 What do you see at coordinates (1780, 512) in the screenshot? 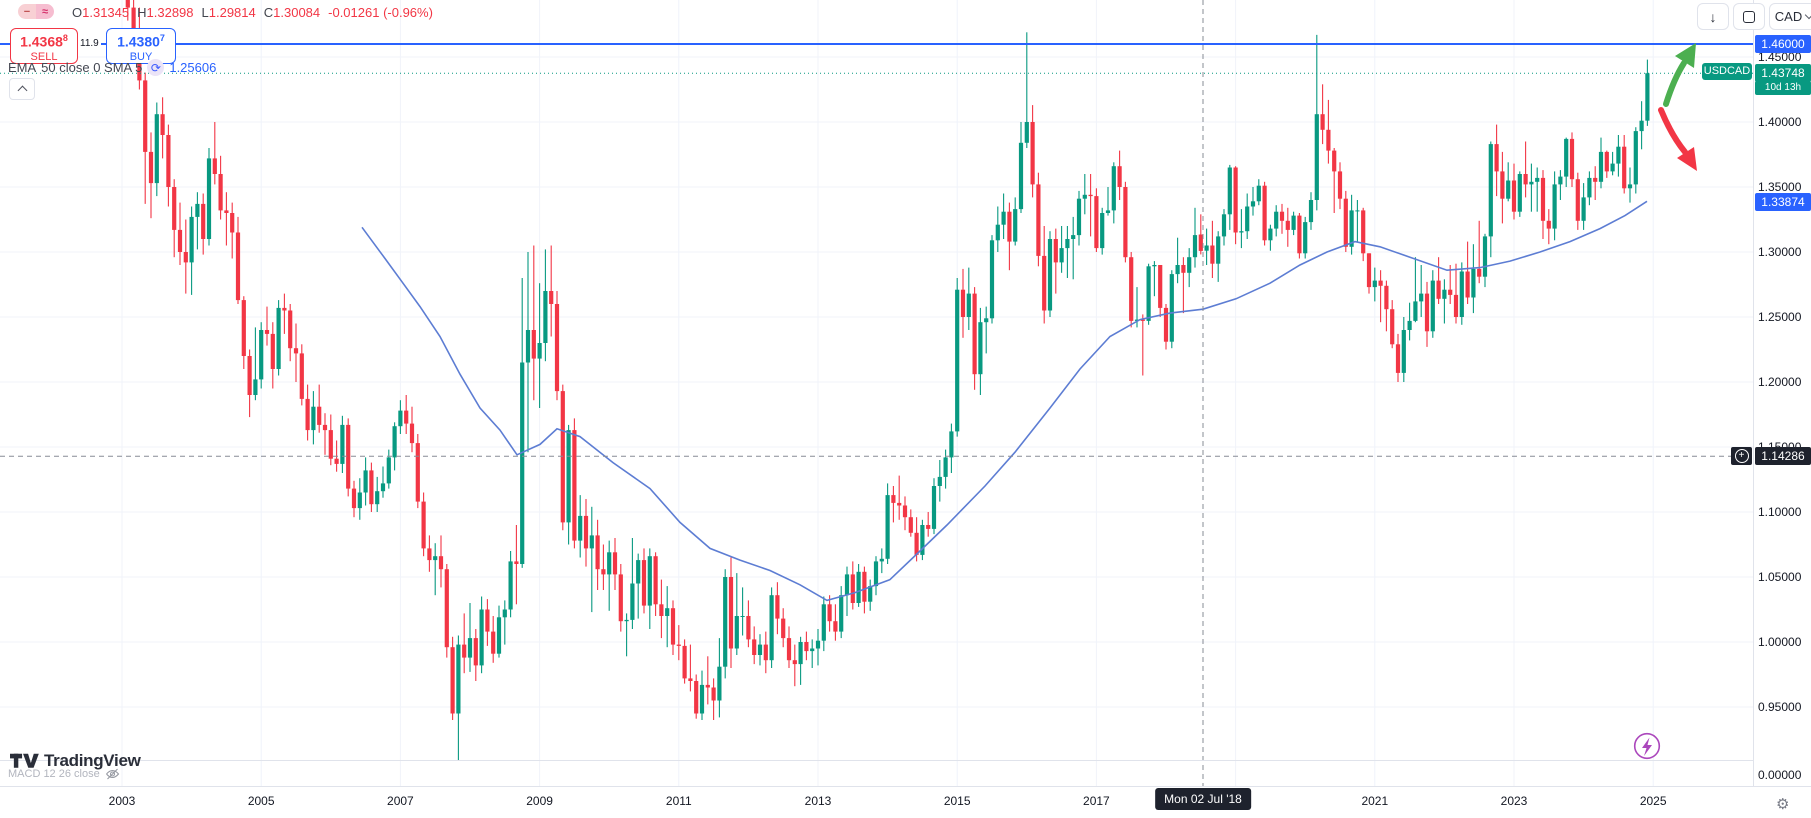
I see `price-tick: 1.10000` at bounding box center [1780, 512].